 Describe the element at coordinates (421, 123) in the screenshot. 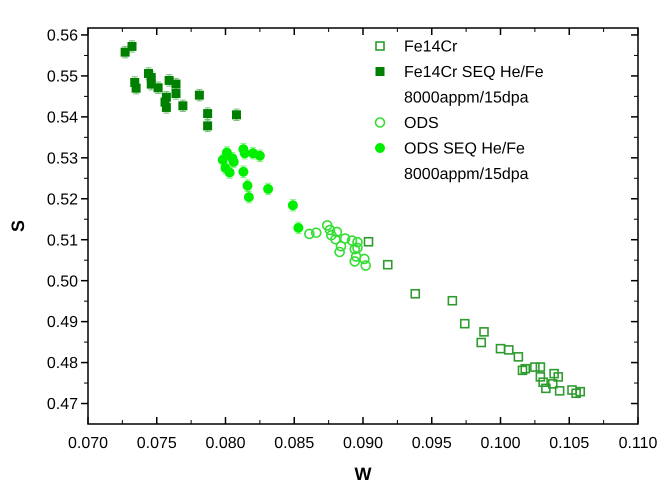

I see `legend-label: ODS` at that location.